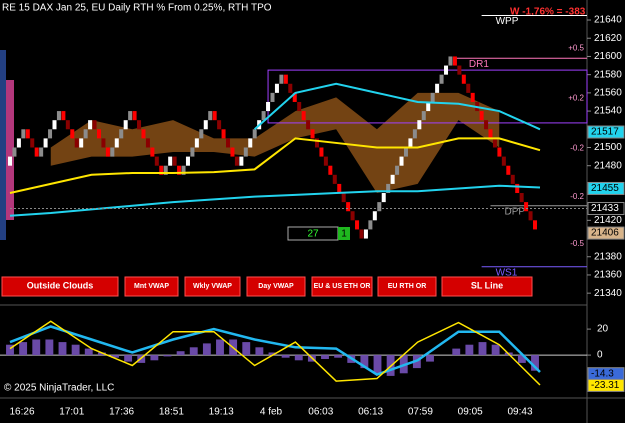  I want to click on level-label: DPP, so click(515, 211).